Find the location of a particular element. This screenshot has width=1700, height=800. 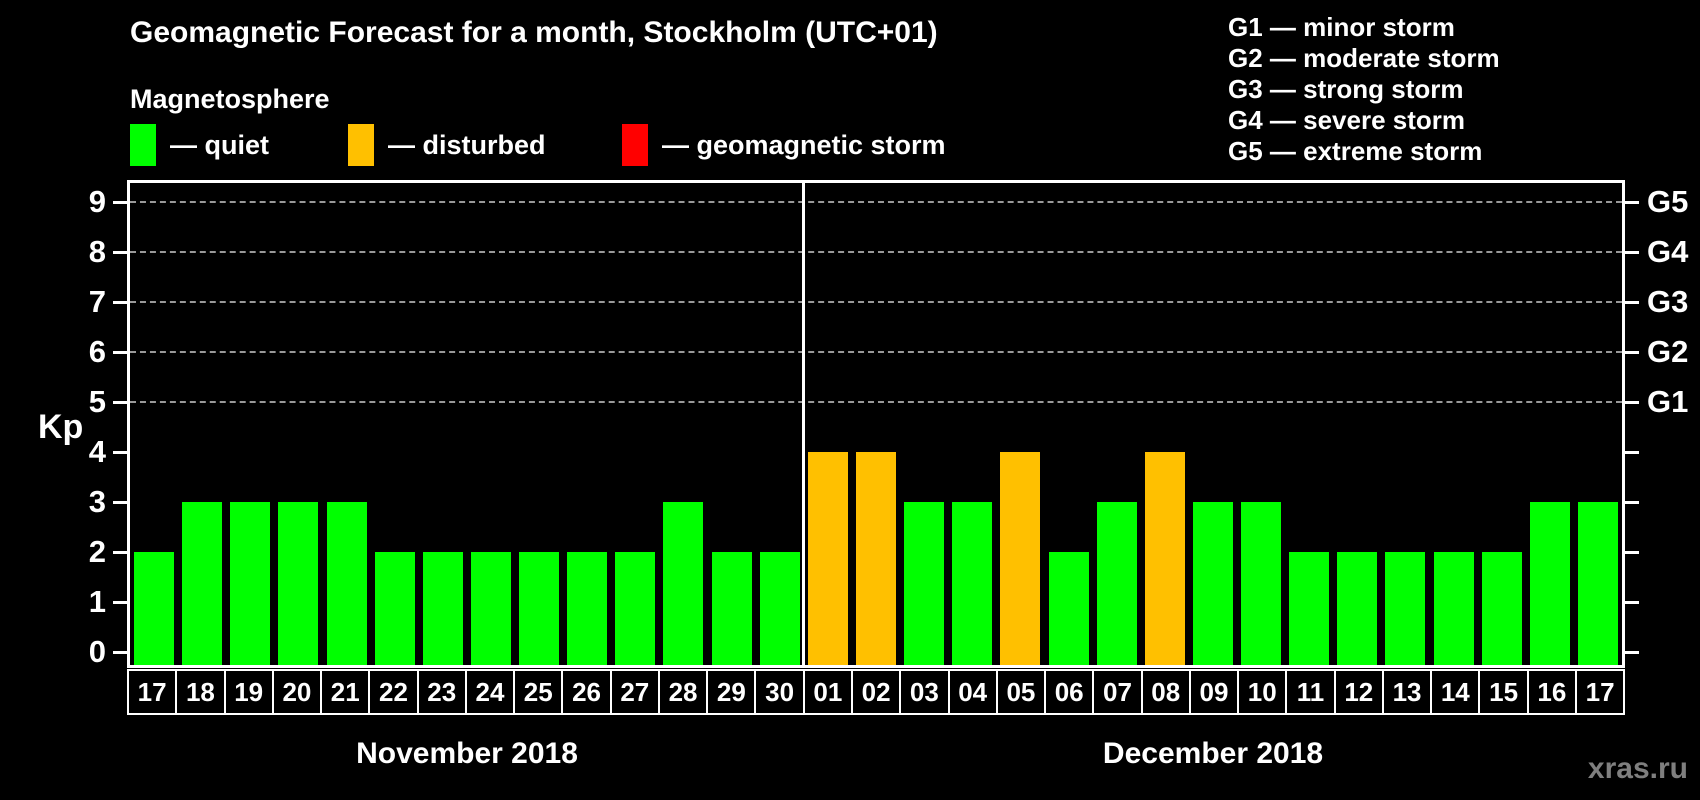

day-cell-december-02: 02 is located at coordinates (876, 692).